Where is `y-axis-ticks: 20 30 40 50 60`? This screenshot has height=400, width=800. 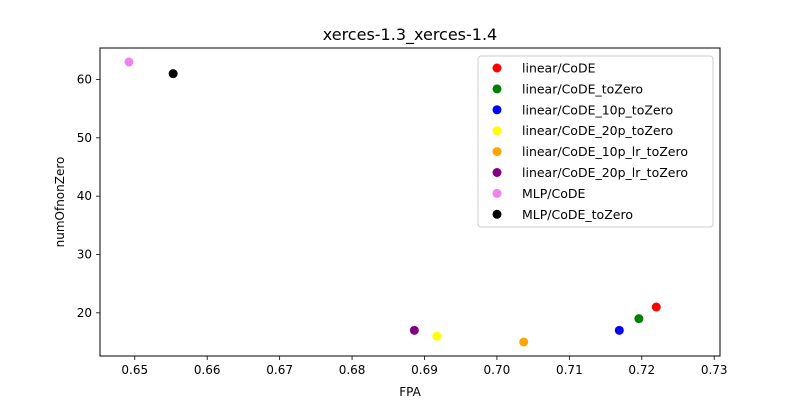
y-axis-ticks: 20 30 40 50 60 is located at coordinates (88, 196).